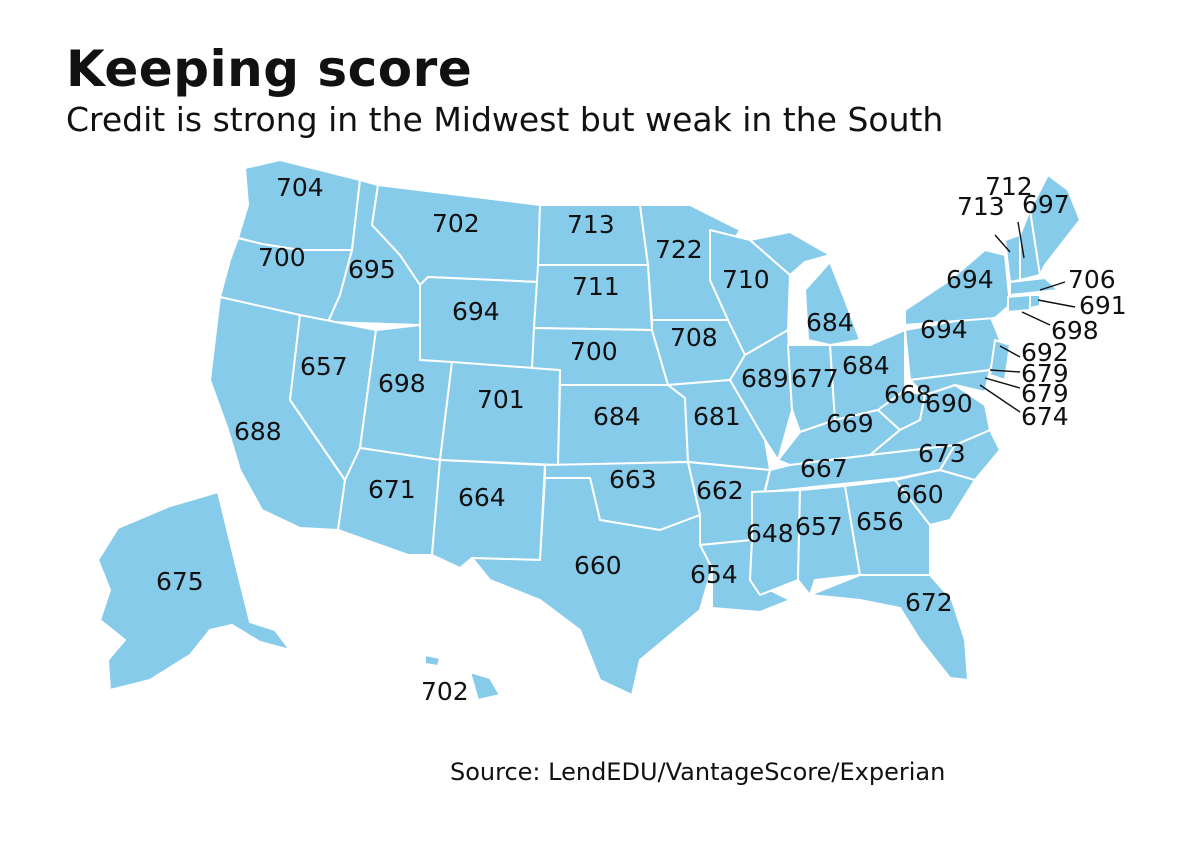 This screenshot has height=860, width=1200. Describe the element at coordinates (269, 69) in the screenshot. I see `page-title: Keeping score` at that location.